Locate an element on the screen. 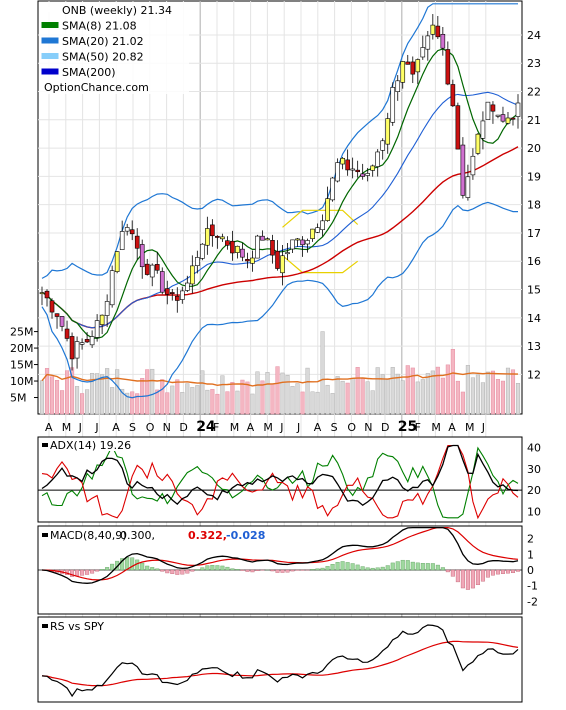 This screenshot has height=710, width=566. x-tick-label: D is located at coordinates (183, 427).